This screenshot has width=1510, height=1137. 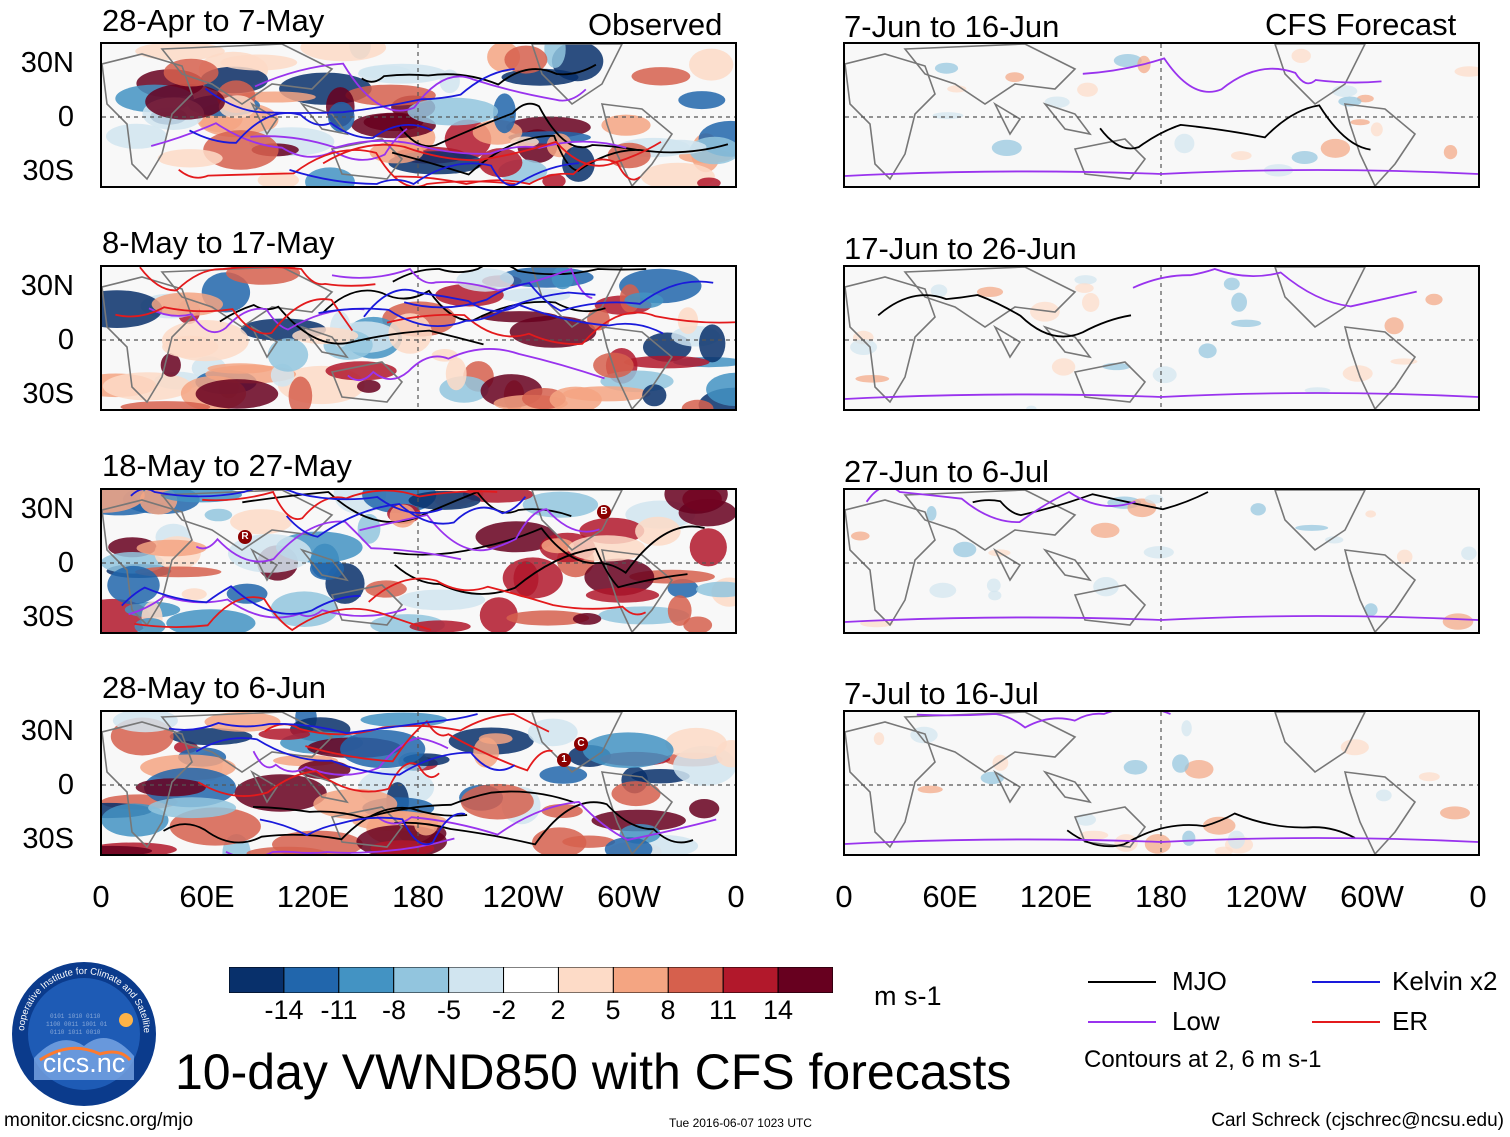 I want to click on colorbar-unit: m s-1, so click(x=908, y=996).